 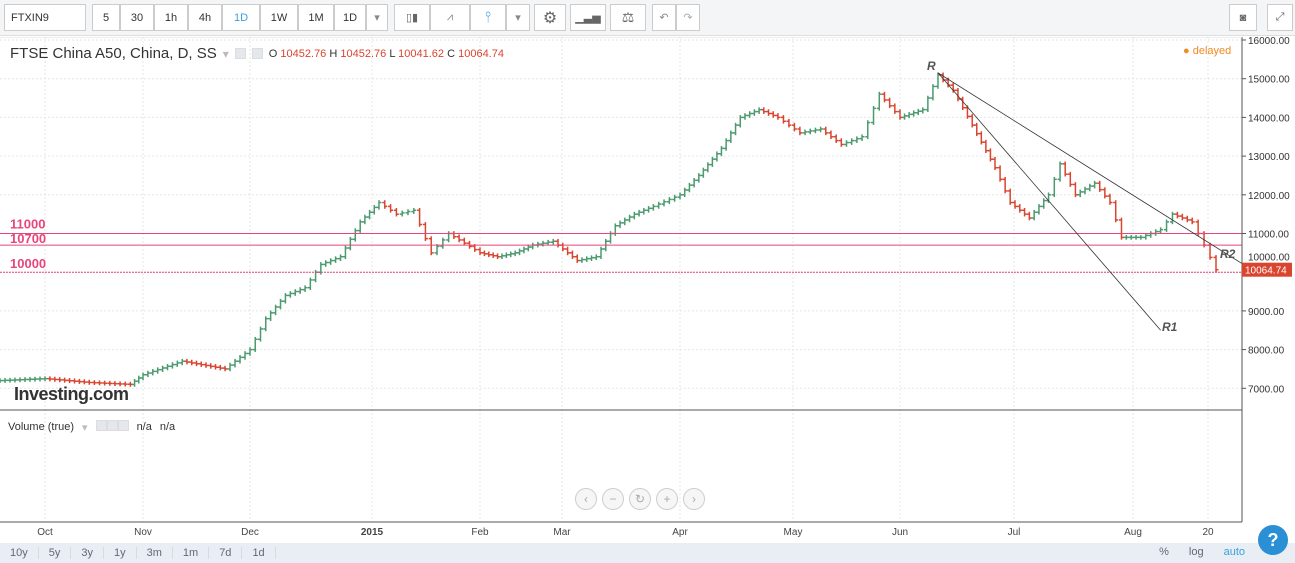 I want to click on title-dropdown-icon: ▾, so click(x=225, y=53).